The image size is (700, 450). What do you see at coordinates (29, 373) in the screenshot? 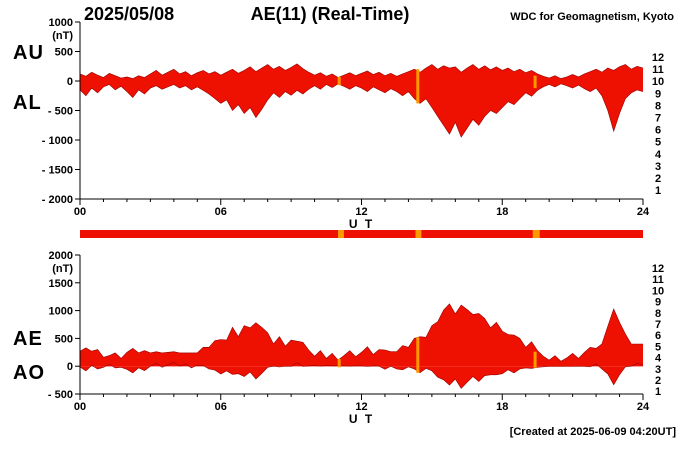
I see `series-label-ao: AO` at bounding box center [29, 373].